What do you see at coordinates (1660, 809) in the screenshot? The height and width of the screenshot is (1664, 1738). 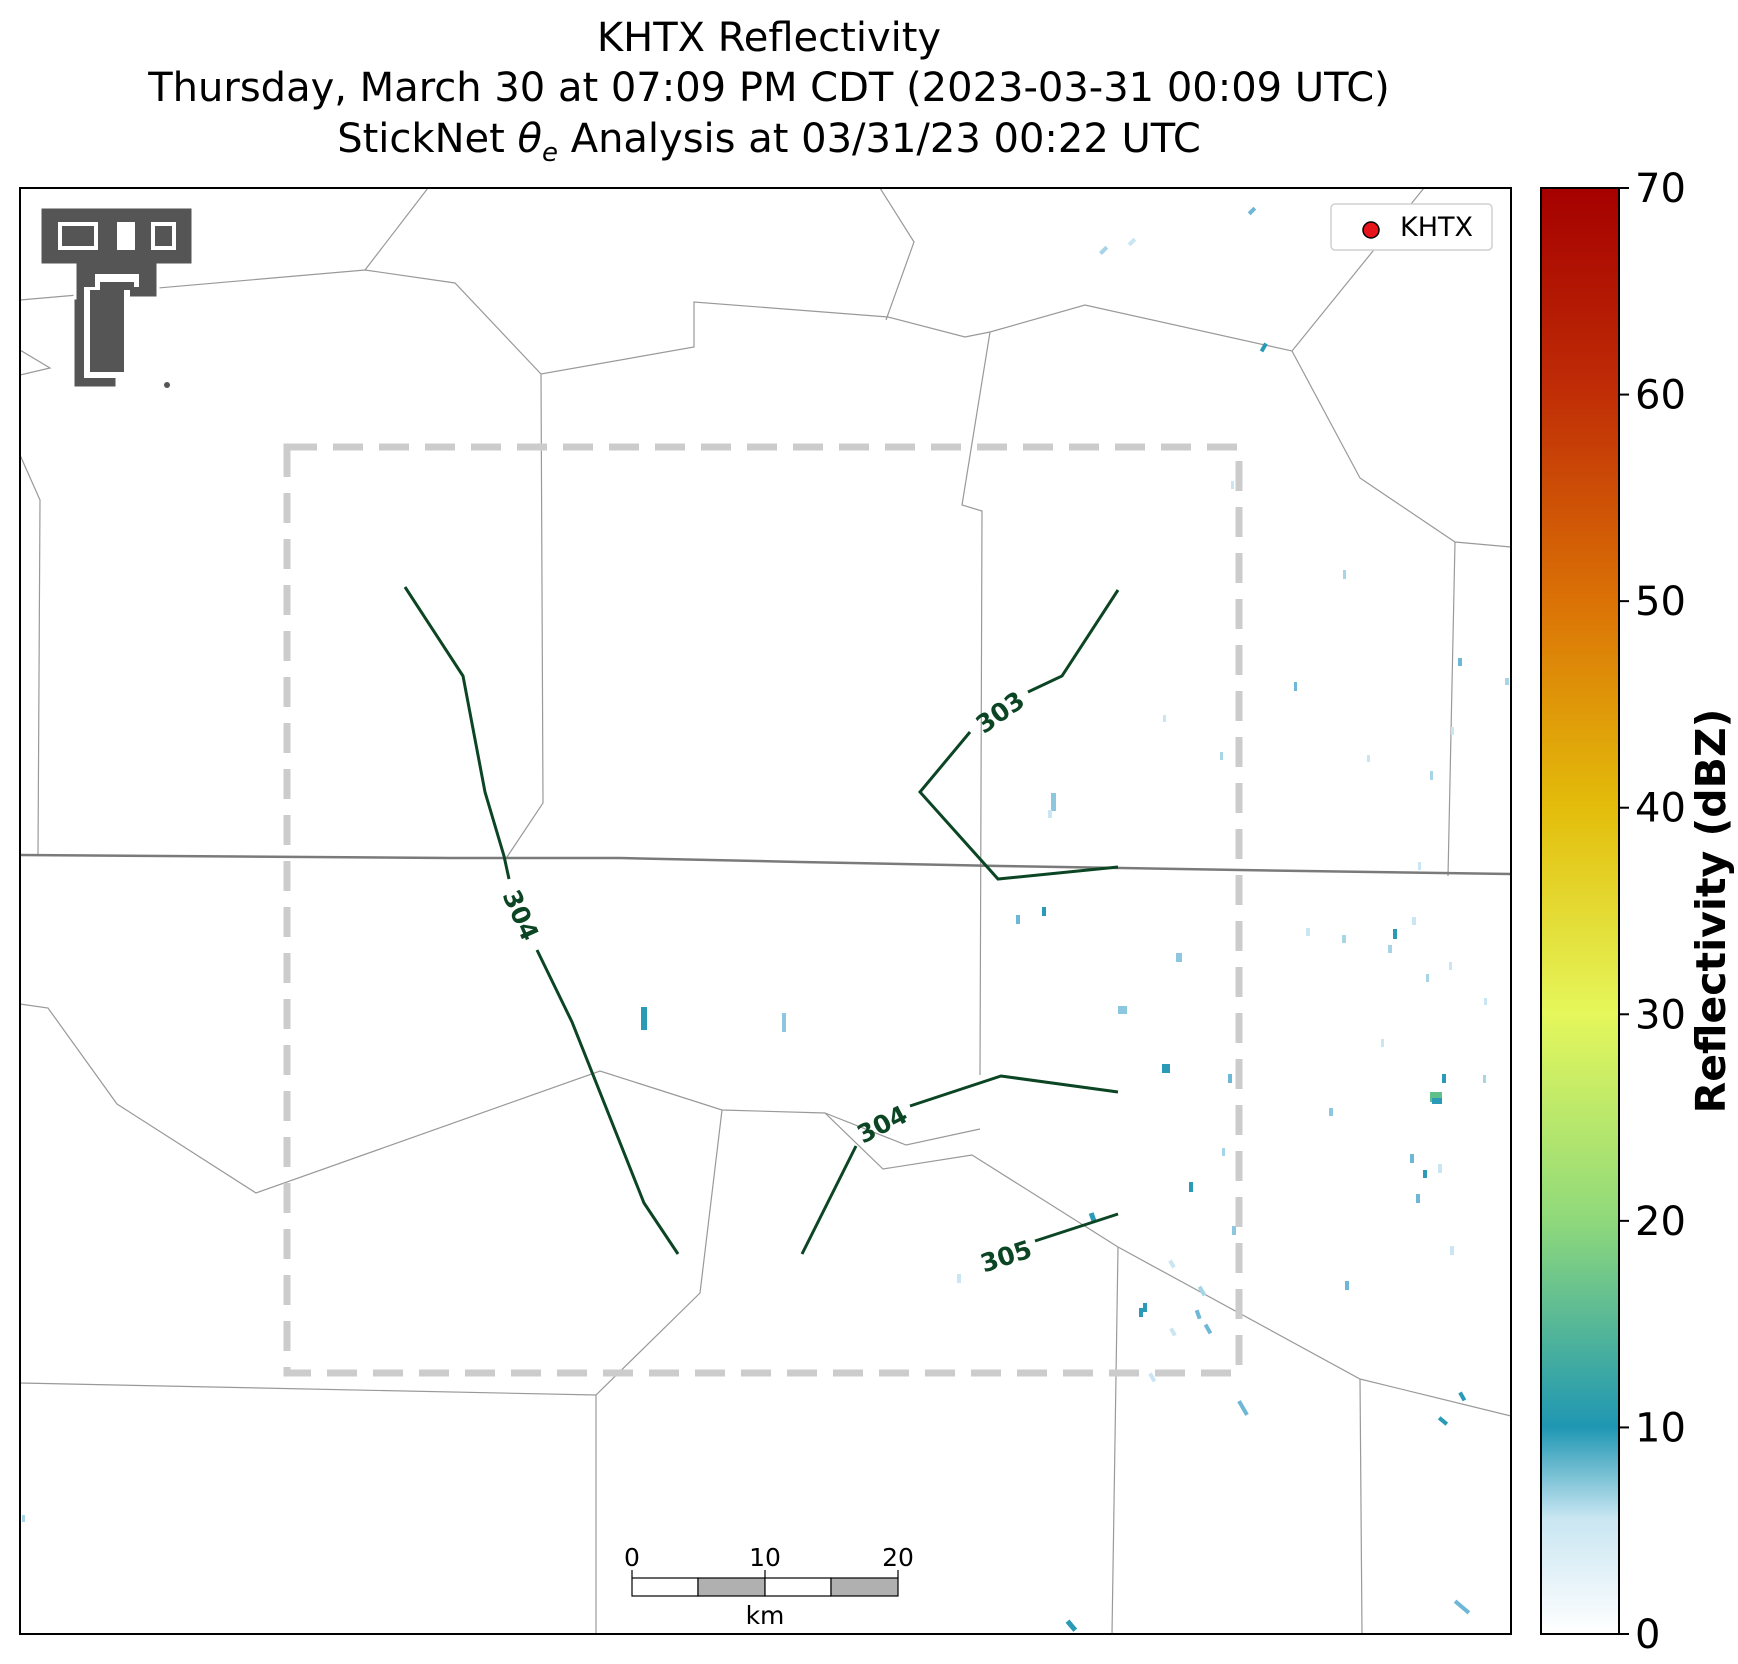 I see `colorbar-tick-label: 40` at bounding box center [1660, 809].